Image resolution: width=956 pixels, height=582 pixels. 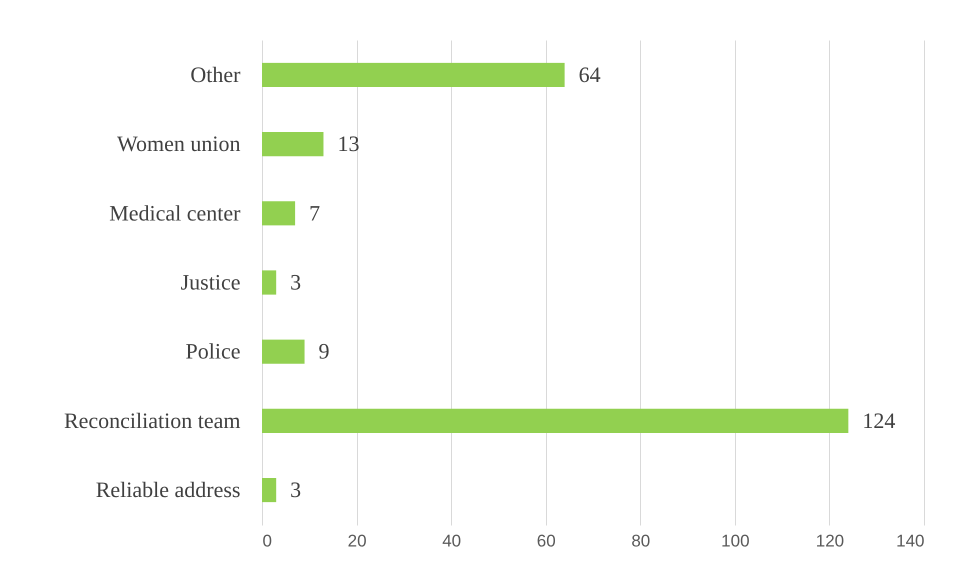 I want to click on data-label: 13, so click(x=348, y=143).